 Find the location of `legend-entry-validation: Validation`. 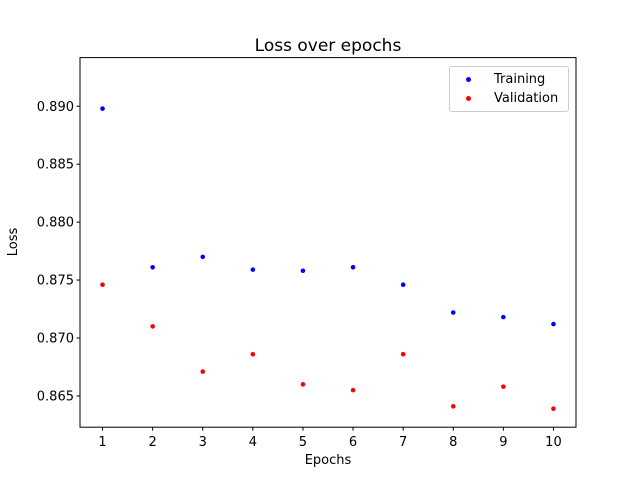

legend-entry-validation: Validation is located at coordinates (509, 98).